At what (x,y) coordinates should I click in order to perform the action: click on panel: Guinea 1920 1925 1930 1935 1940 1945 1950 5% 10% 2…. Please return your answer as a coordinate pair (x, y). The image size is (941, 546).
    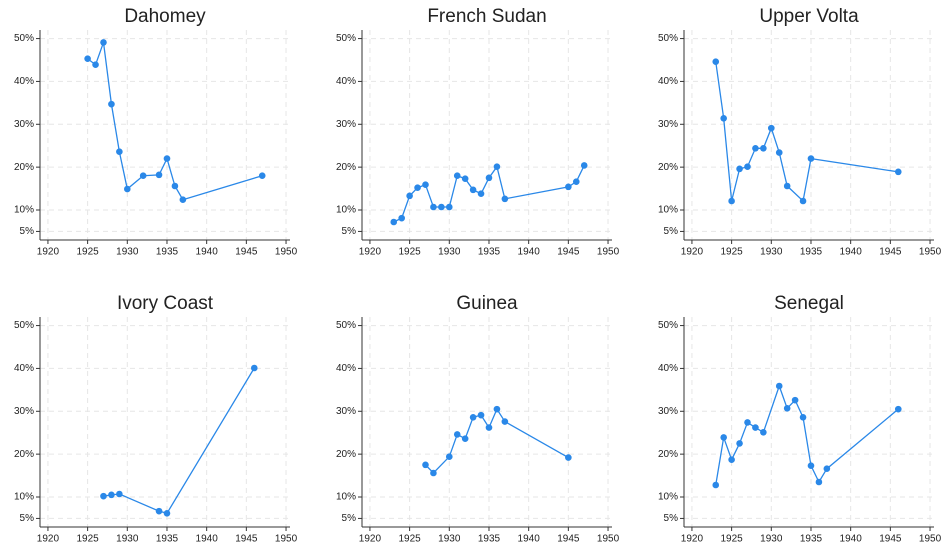
    Looking at the image, I should click on (478, 419).